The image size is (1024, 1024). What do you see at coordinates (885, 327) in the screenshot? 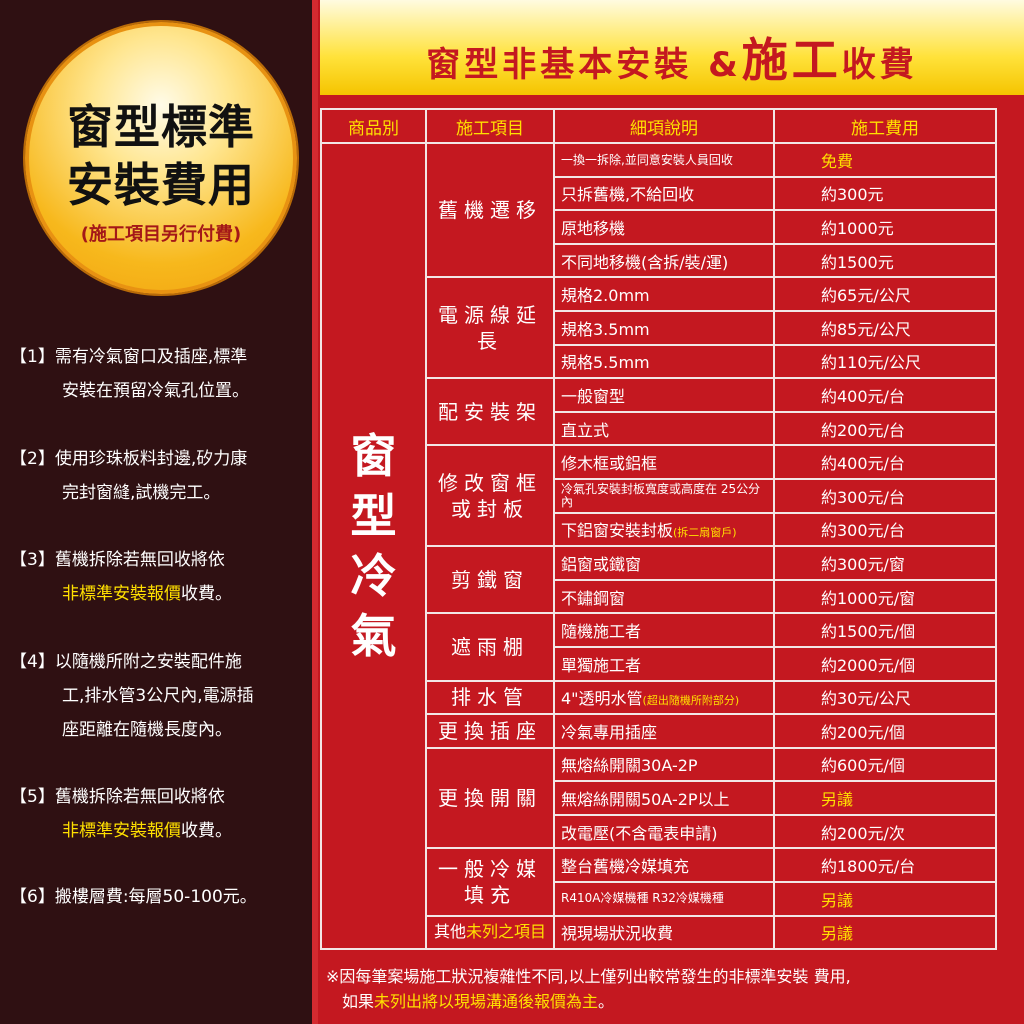
I see `fee-cell: 約85元/公尺` at bounding box center [885, 327].